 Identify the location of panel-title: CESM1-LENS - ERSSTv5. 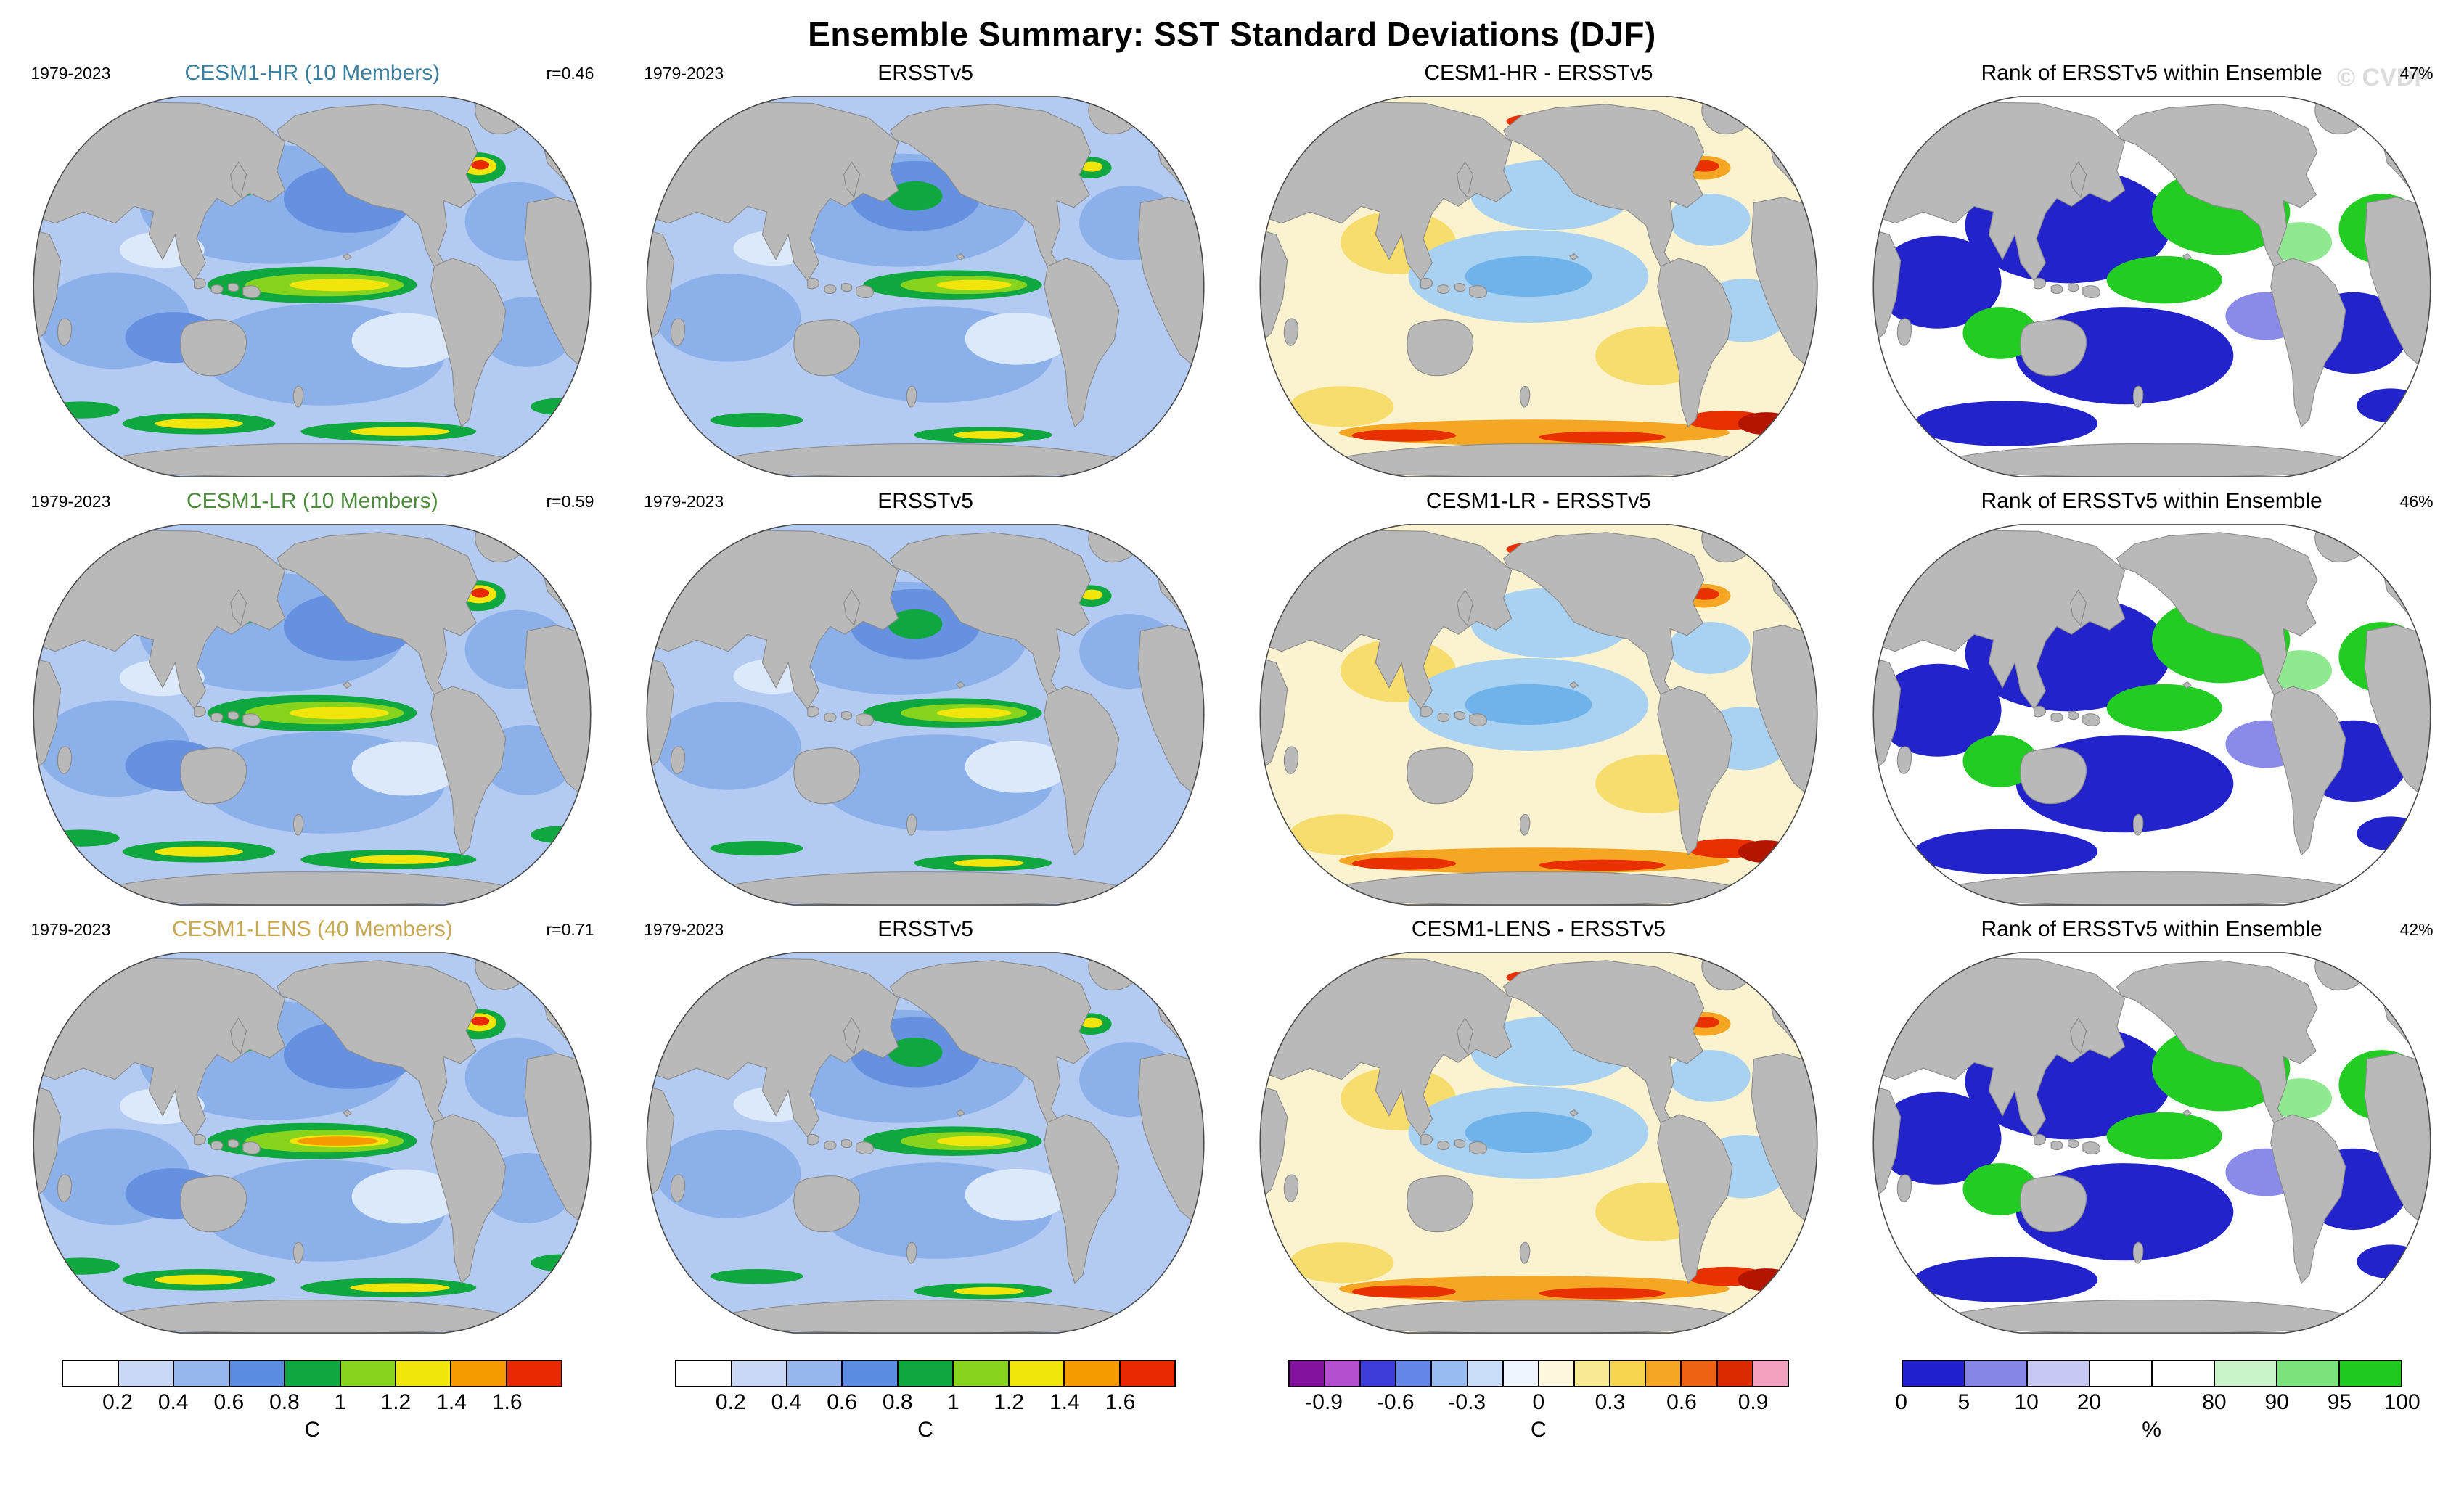
(1539, 929).